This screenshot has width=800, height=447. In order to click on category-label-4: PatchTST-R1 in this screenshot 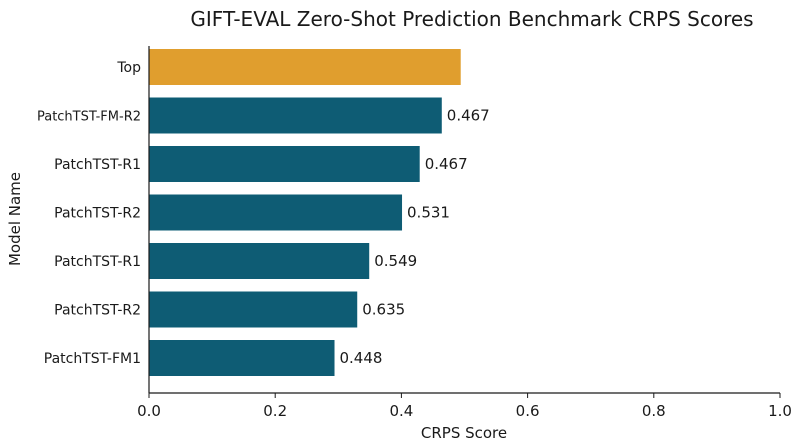, I will do `click(97, 262)`.